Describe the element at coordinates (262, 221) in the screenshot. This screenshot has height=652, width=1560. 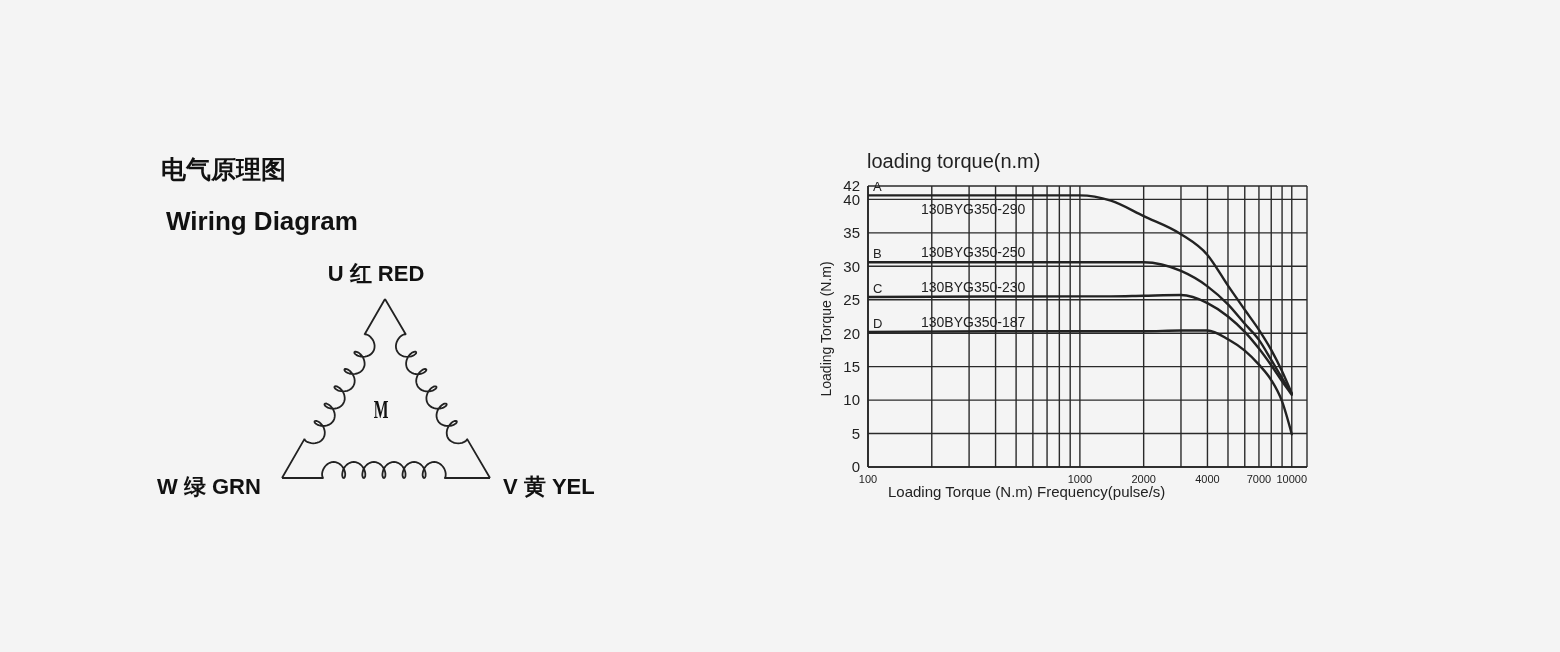
I see `text: Wiring Diagram` at that location.